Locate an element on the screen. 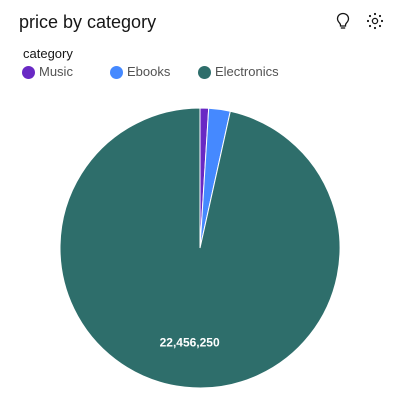 The image size is (401, 415). legend-dot-ebooks is located at coordinates (116, 72).